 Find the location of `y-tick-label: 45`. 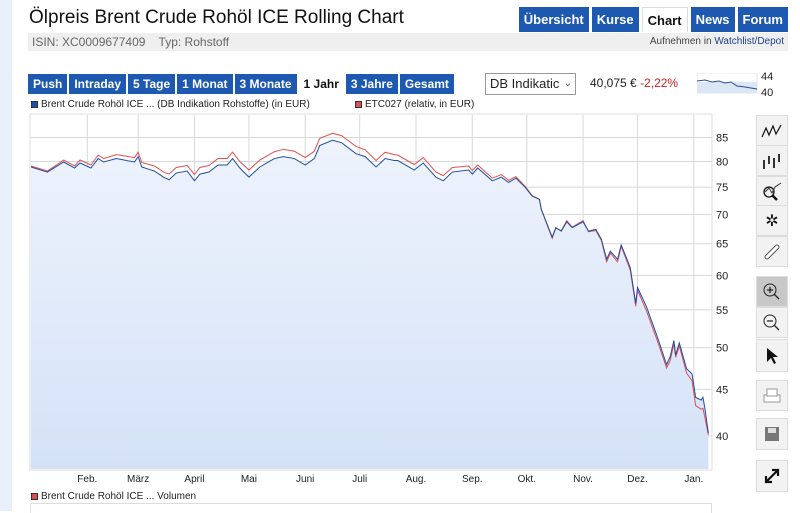

y-tick-label: 45 is located at coordinates (722, 390).